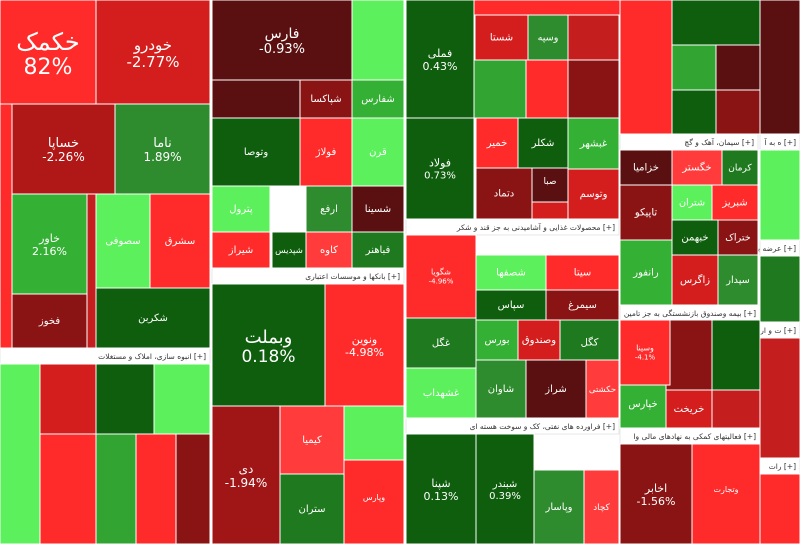 The height and width of the screenshot is (550, 800). I want to click on stock-symbol-label: خزامیا, so click(646, 168).